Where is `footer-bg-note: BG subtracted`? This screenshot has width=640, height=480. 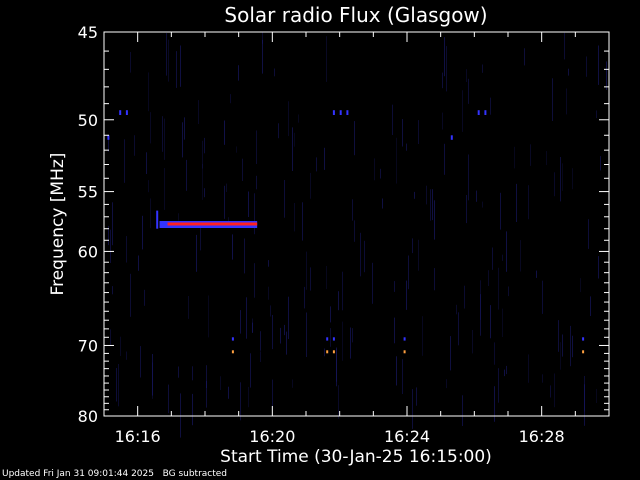 footer-bg-note: BG subtracted is located at coordinates (195, 474).